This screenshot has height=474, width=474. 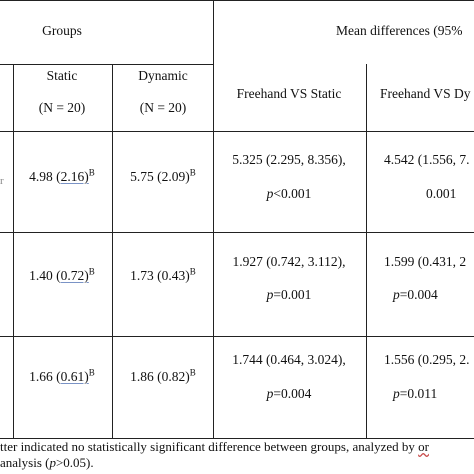 What do you see at coordinates (441, 193) in the screenshot?
I see `row1-p-dynamic: 0.001` at bounding box center [441, 193].